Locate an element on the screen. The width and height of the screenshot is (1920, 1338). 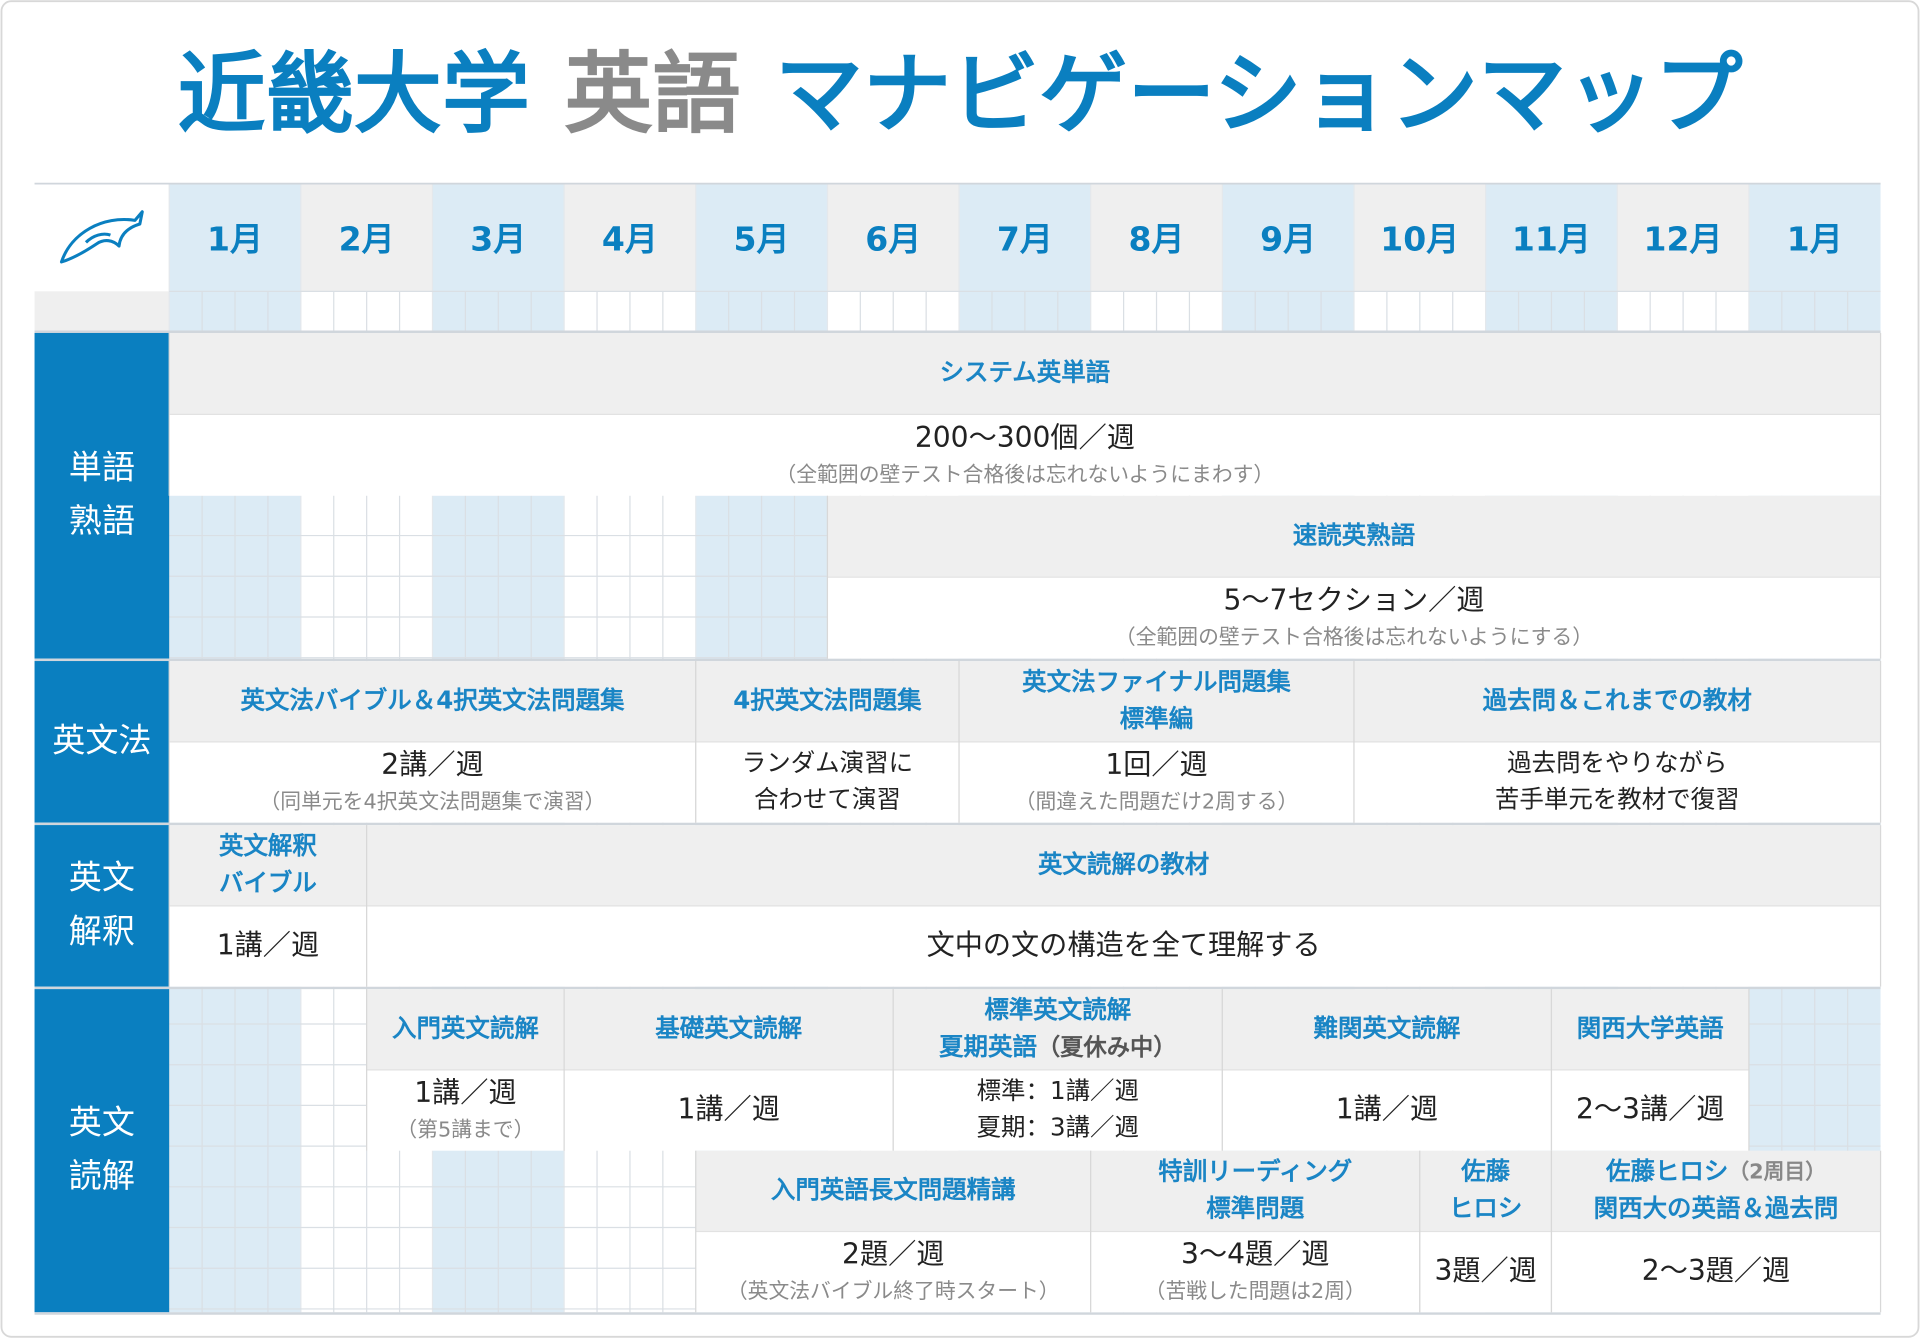
item-note: （苦戦した問題は2周） is located at coordinates (1255, 1291).